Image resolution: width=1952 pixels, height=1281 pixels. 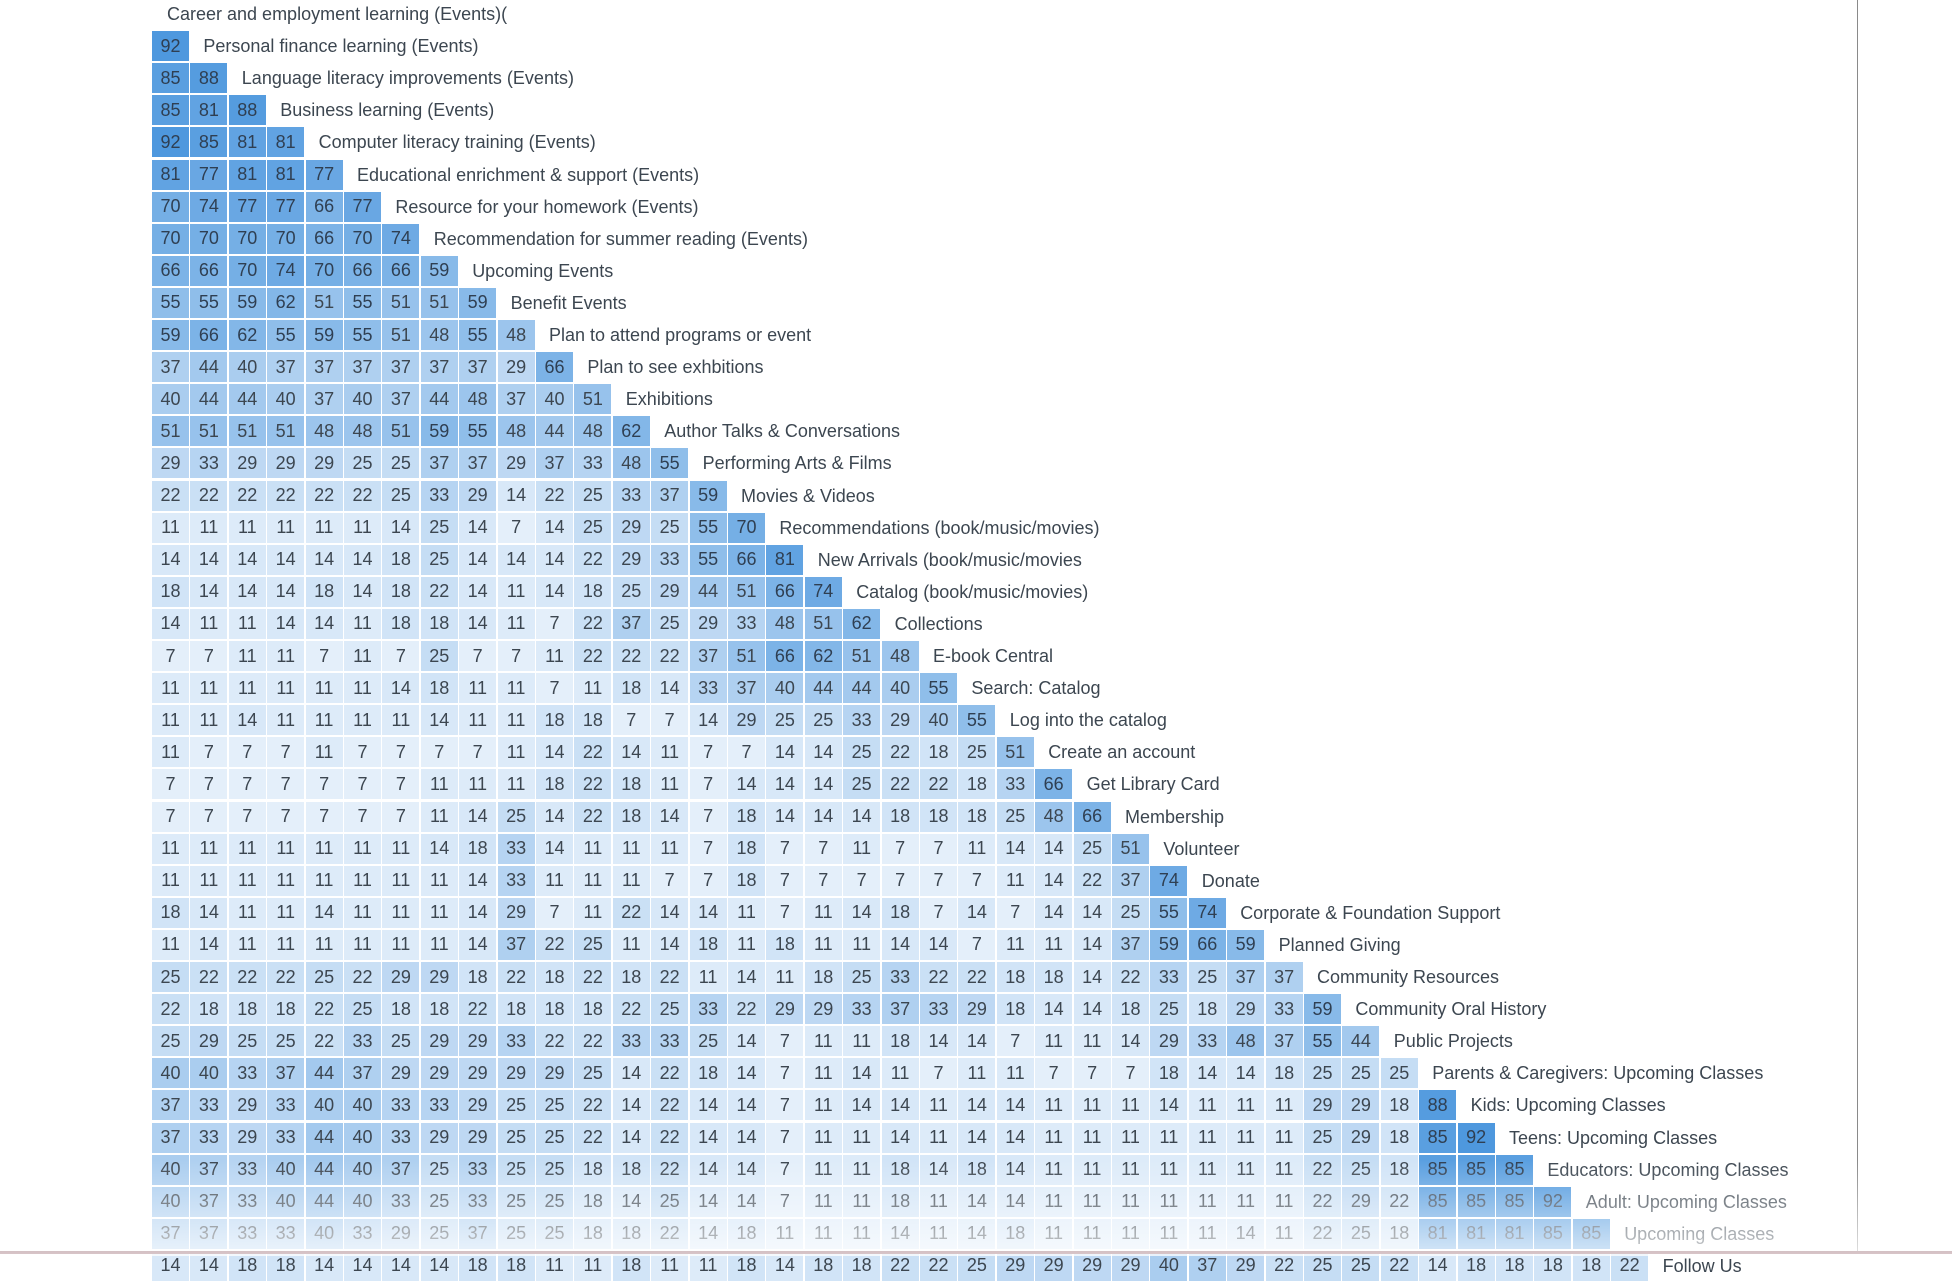 What do you see at coordinates (1322, 1009) in the screenshot?
I see `heatmap-cell: 59` at bounding box center [1322, 1009].